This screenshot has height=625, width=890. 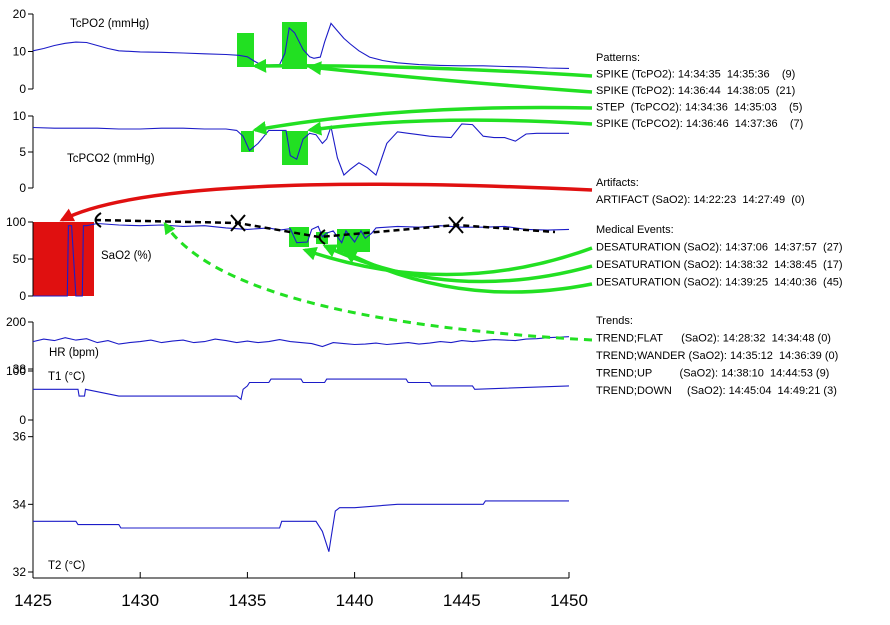 What do you see at coordinates (126, 256) in the screenshot?
I see `sao2-label: SaO2 (%)` at bounding box center [126, 256].